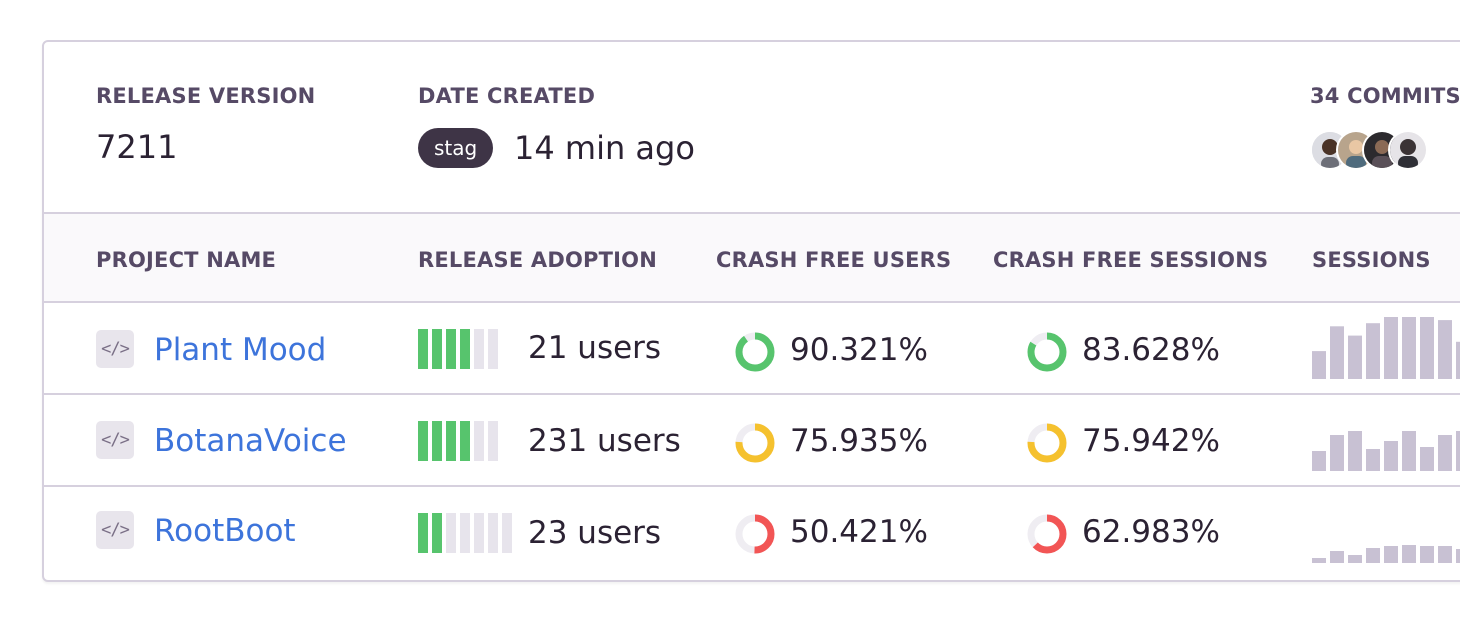 This screenshot has width=1460, height=625. Describe the element at coordinates (1371, 260) in the screenshot. I see `column-sessions: SESSIONS` at that location.